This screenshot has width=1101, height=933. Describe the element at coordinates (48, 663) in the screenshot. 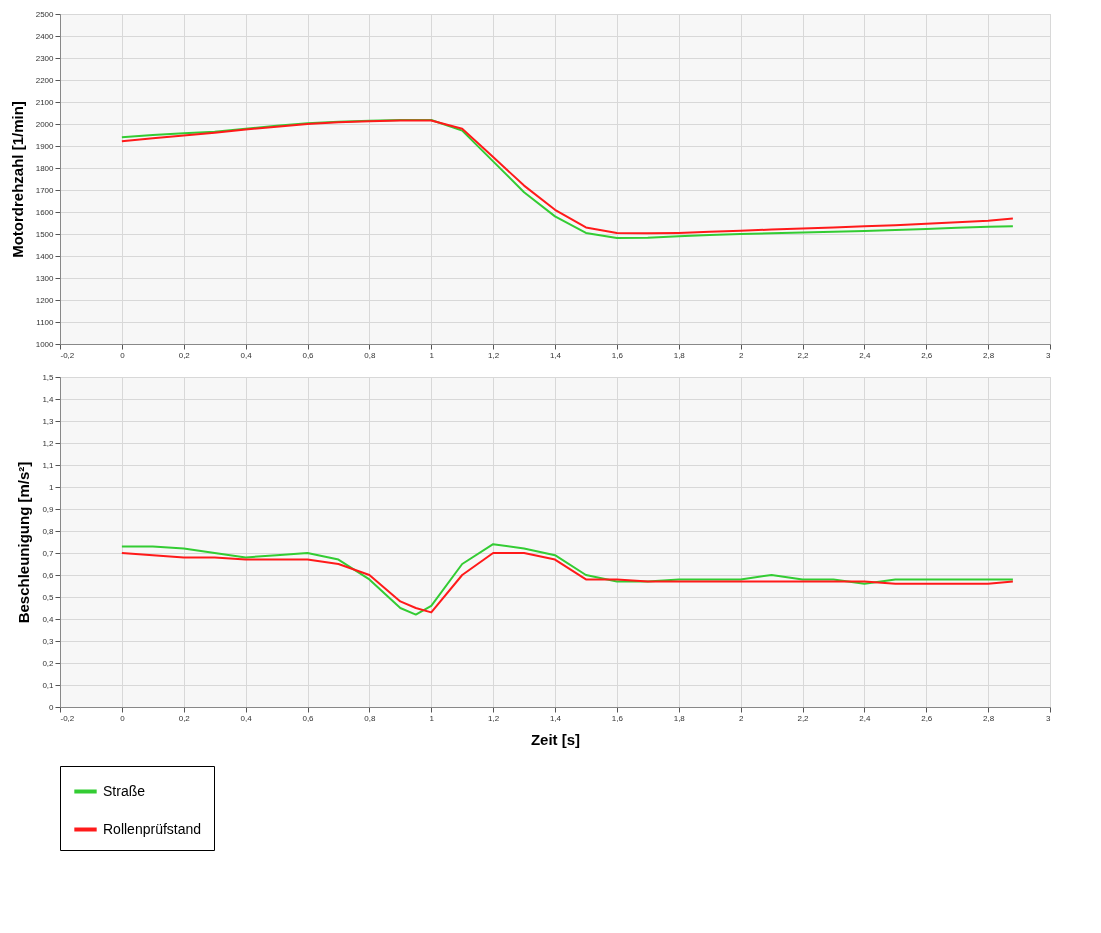

I see `y-tick-label: 0,2` at that location.